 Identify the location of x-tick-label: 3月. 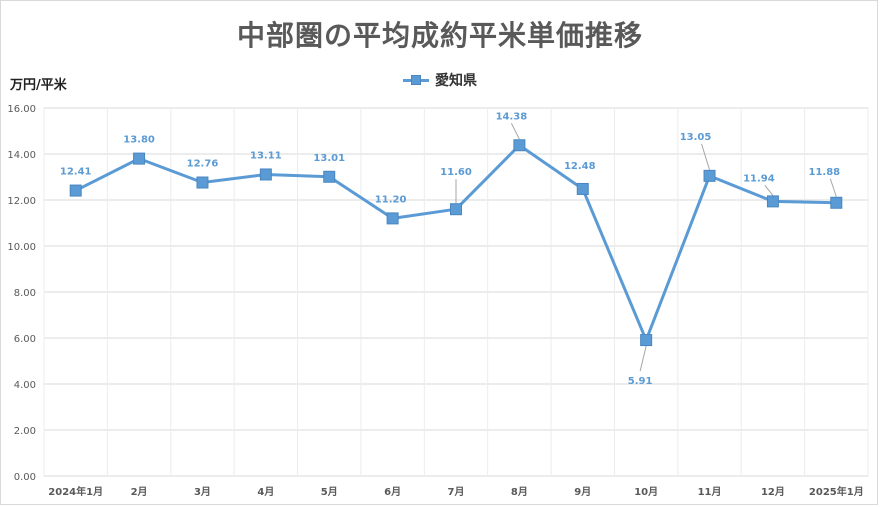
(202, 492).